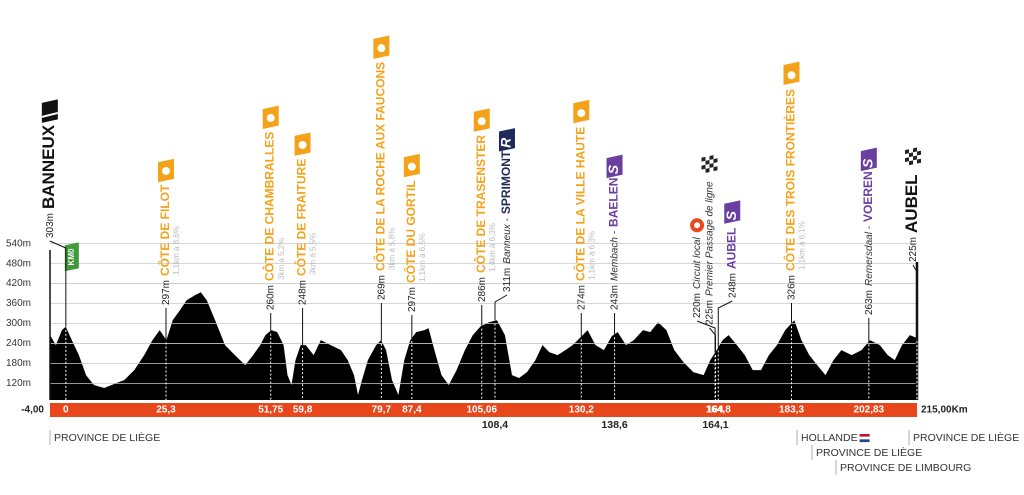  I want to click on climb-detail: 1,4km à 6,3%, so click(492, 247).